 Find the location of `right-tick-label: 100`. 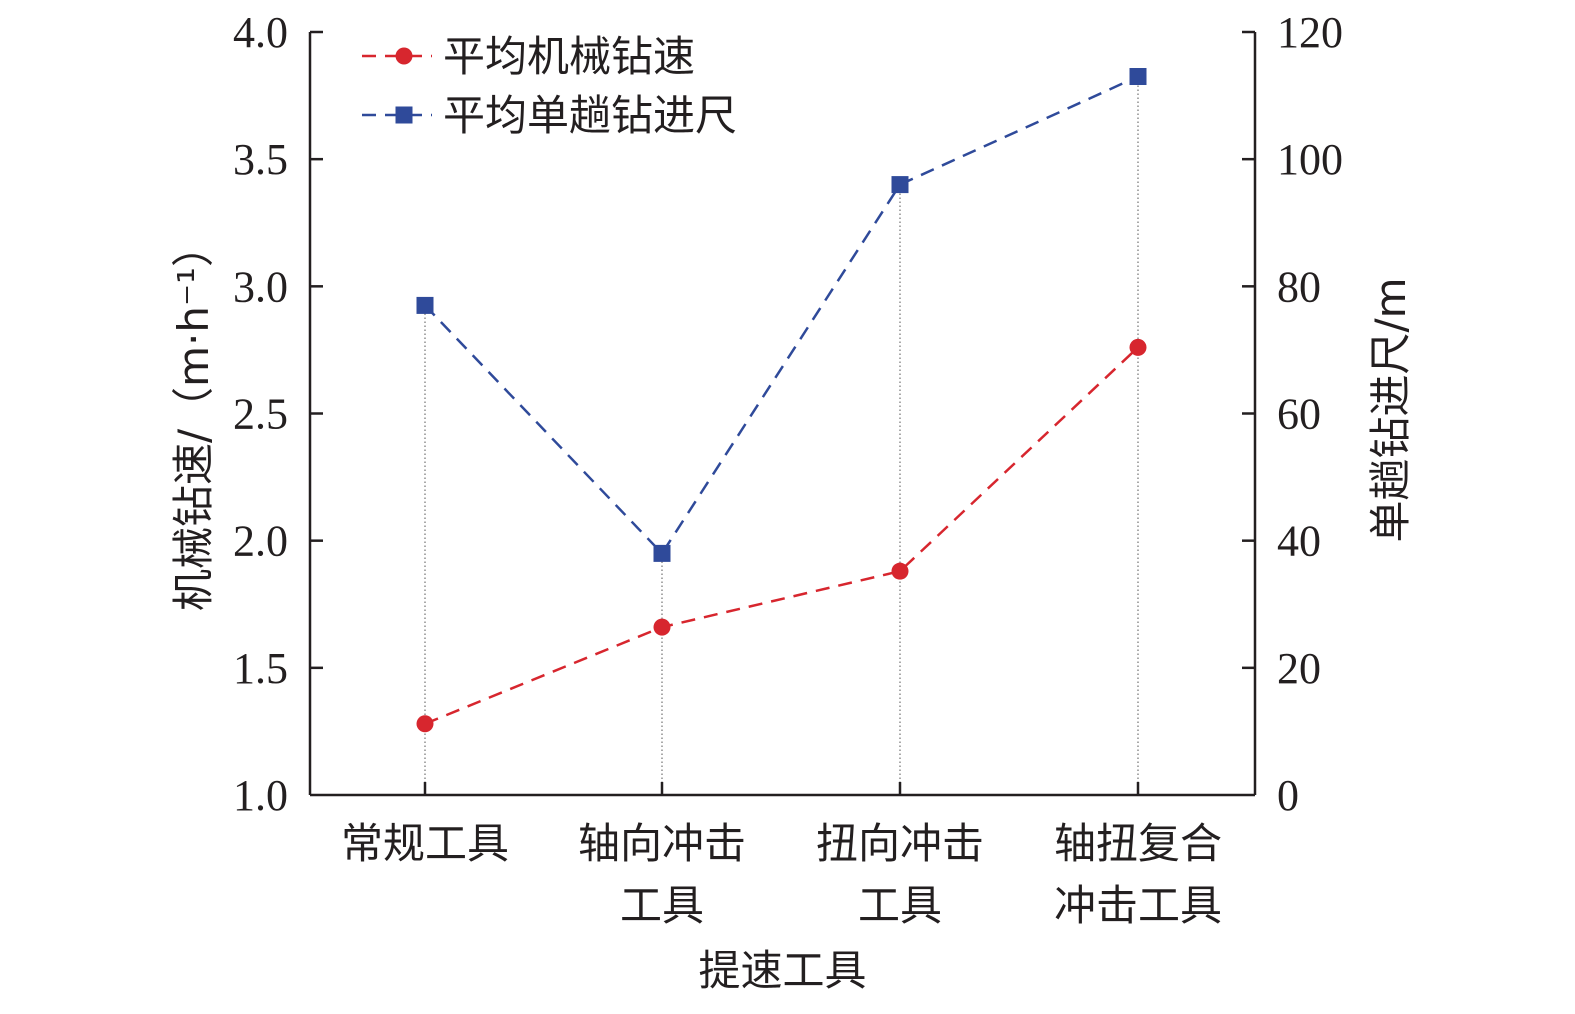

right-tick-label: 100 is located at coordinates (1310, 159).